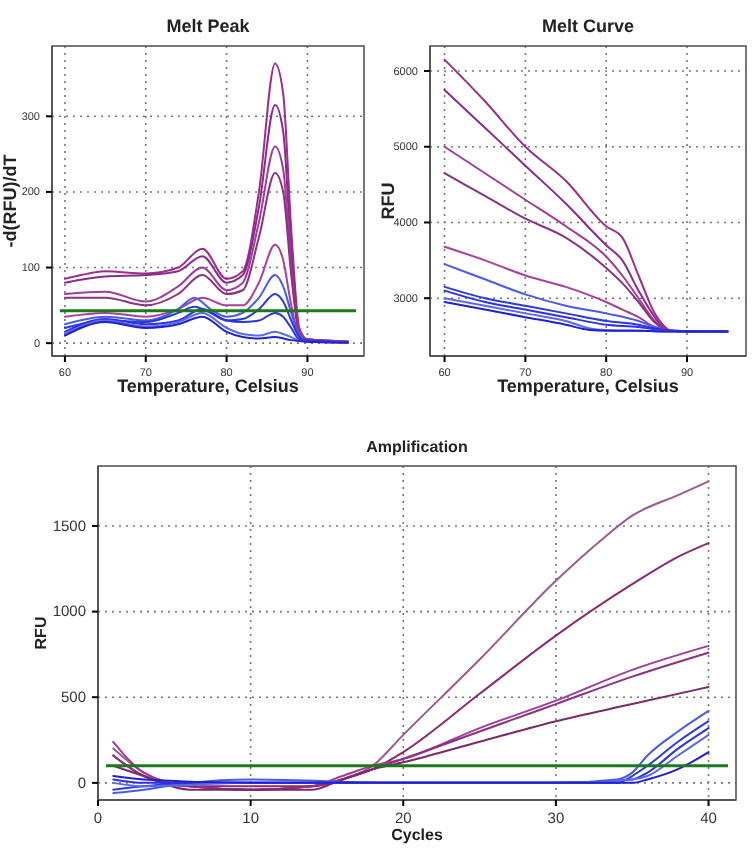  Describe the element at coordinates (10, 200) in the screenshot. I see `y-axis-title: -d(RFU)/dT` at that location.